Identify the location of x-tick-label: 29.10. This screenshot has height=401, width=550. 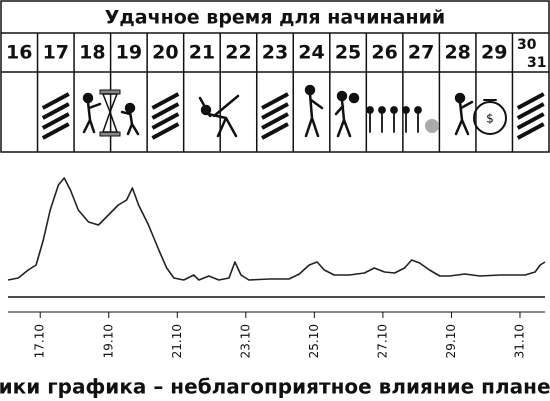
(451, 341).